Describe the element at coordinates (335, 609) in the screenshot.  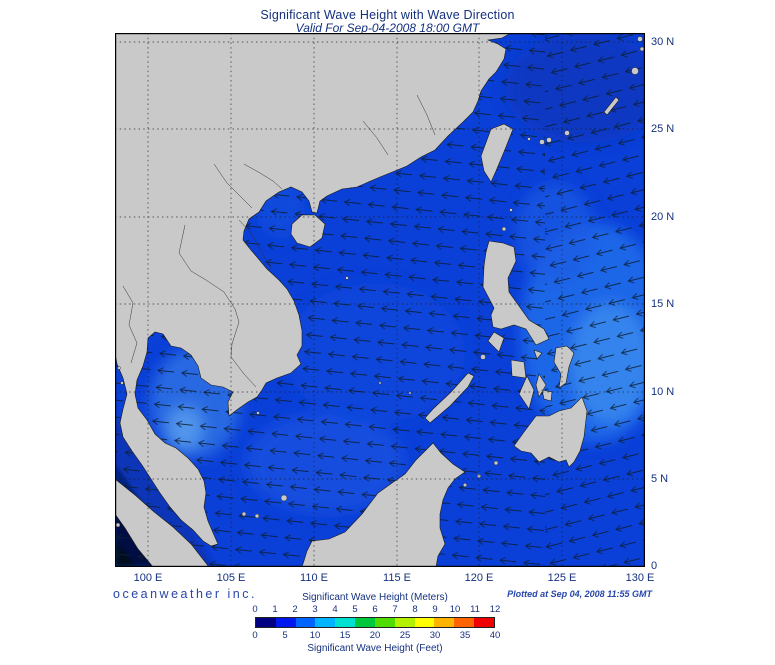
I see `legend-meter-tick: 4` at that location.